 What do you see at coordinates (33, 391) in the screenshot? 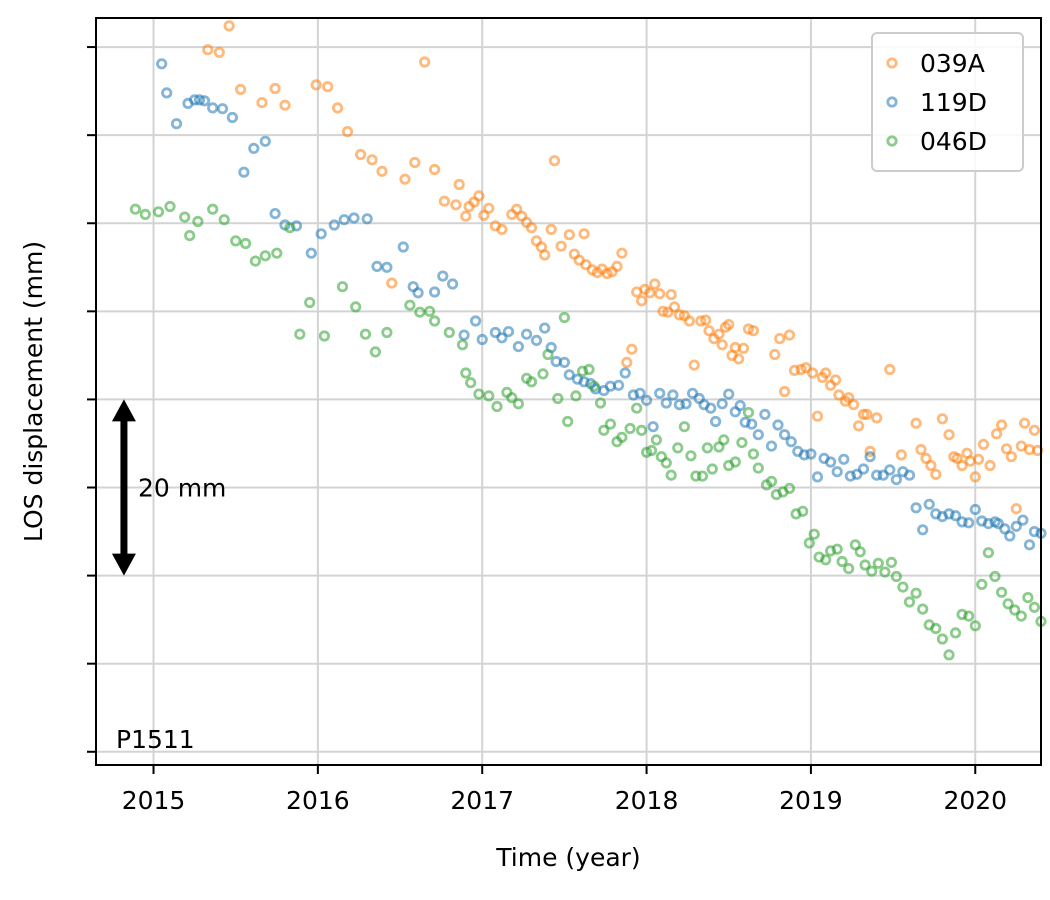
I see `y-axis-label: LOS displacement (mm)` at bounding box center [33, 391].